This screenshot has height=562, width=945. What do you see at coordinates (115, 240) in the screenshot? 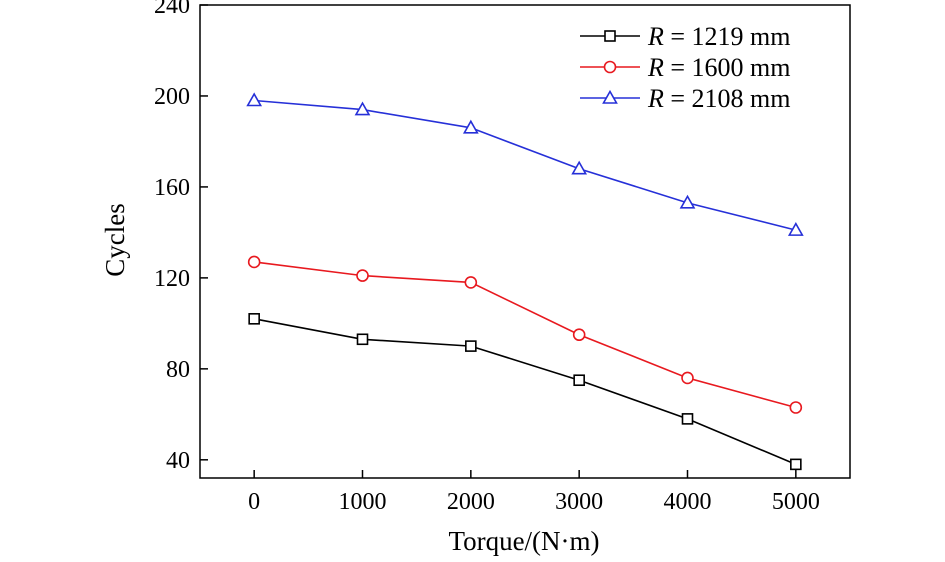
I see `y-axis-title: Cycles` at bounding box center [115, 240].